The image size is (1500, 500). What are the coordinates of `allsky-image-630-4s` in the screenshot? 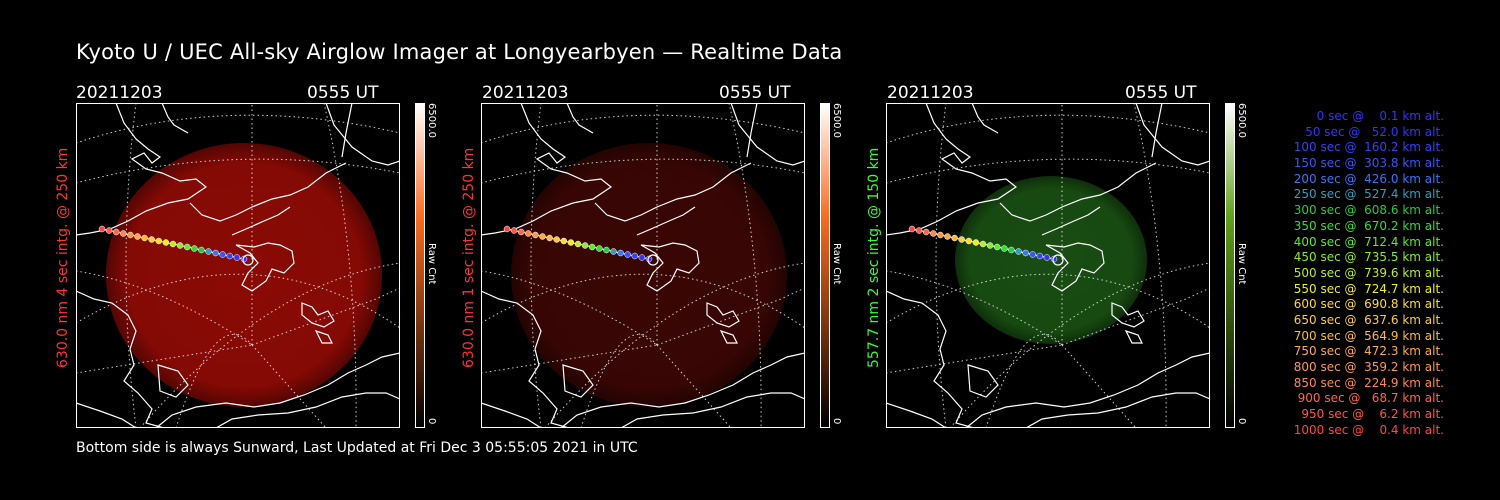 It's located at (238, 265).